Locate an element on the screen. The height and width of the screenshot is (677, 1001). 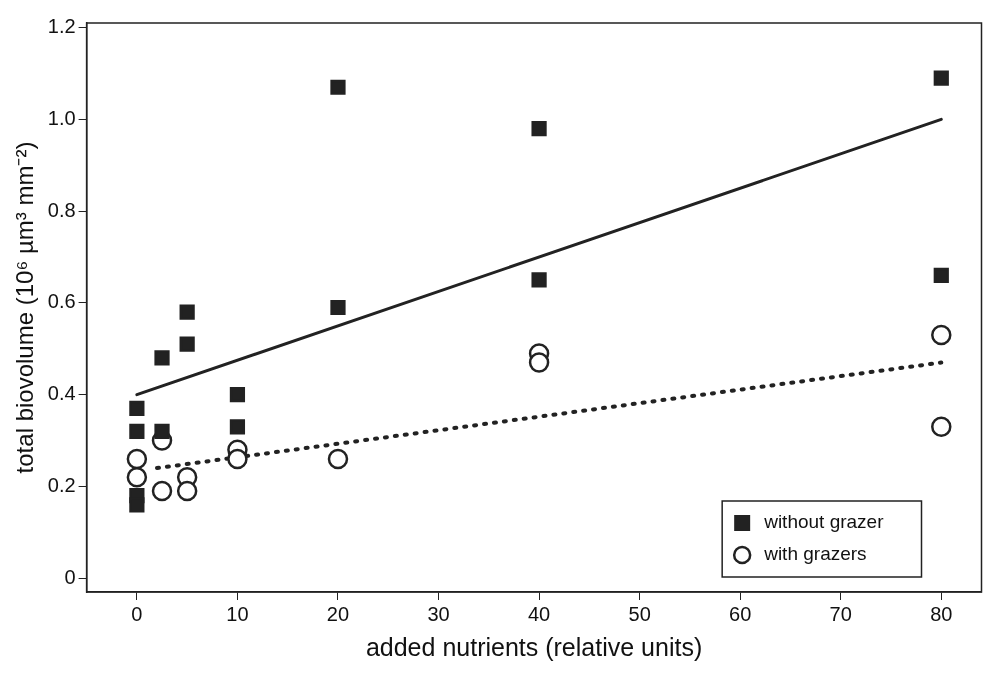
legend-label: with grazers is located at coordinates (815, 554).